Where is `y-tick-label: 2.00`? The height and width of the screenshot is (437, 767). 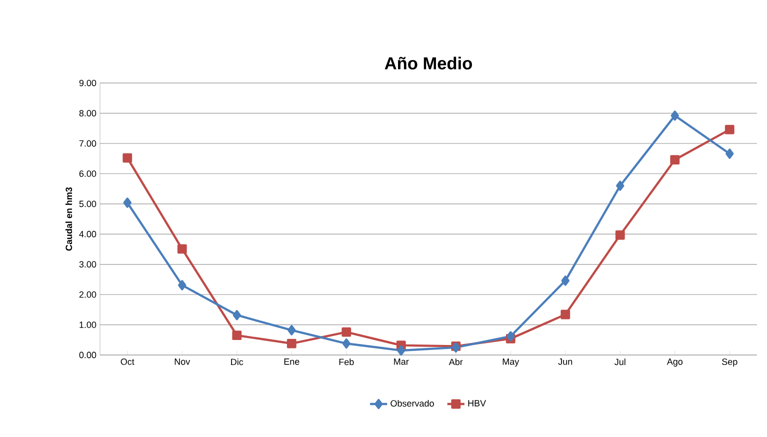 y-tick-label: 2.00 is located at coordinates (87, 294).